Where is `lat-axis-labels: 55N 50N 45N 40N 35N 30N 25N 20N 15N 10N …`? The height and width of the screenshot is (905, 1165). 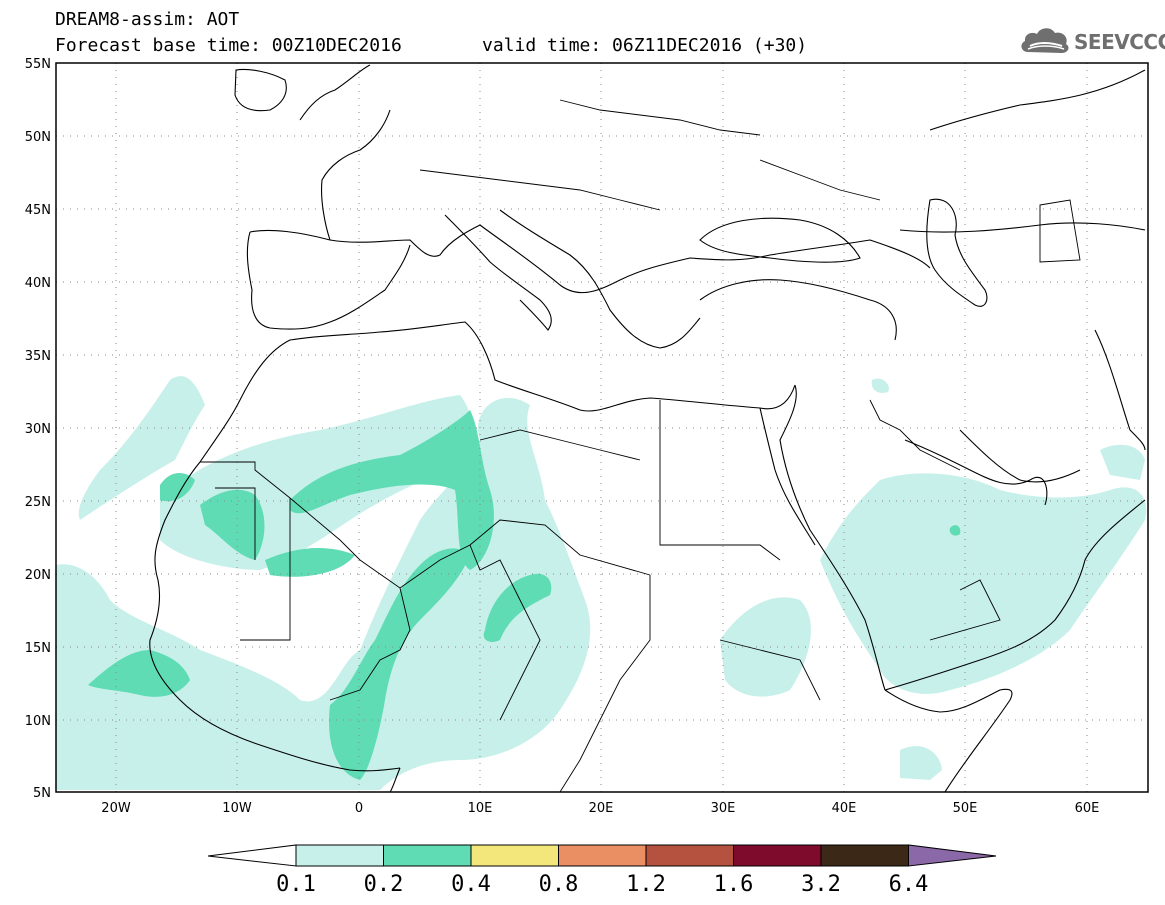 lat-axis-labels: 55N 50N 45N 40N 35N 30N 25N 20N 15N 10N … is located at coordinates (38, 429).